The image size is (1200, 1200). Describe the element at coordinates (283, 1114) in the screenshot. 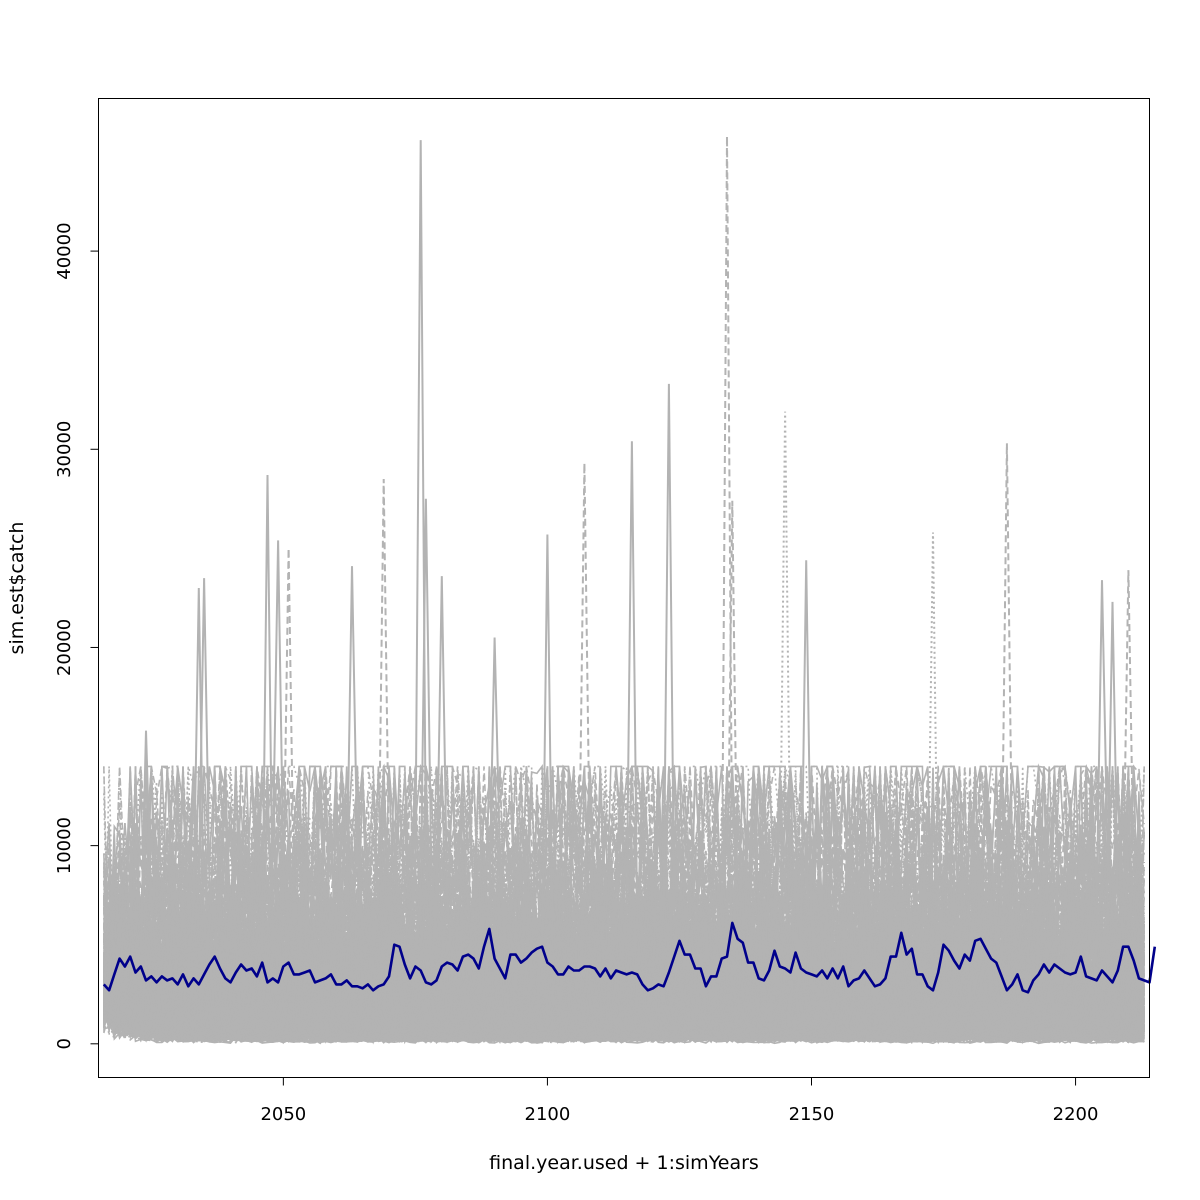

I see `x-tick-label: 2050` at that location.